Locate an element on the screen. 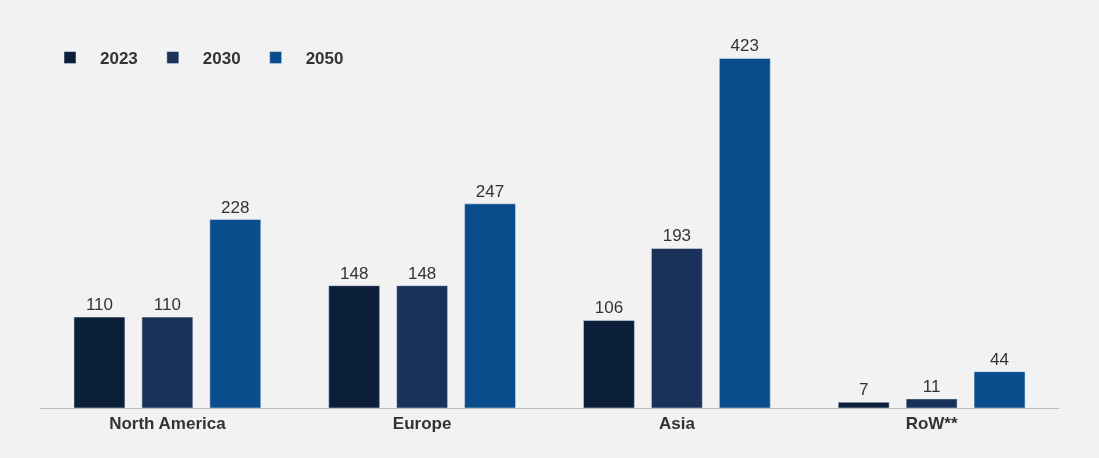  legend-label: 2023 is located at coordinates (119, 59).